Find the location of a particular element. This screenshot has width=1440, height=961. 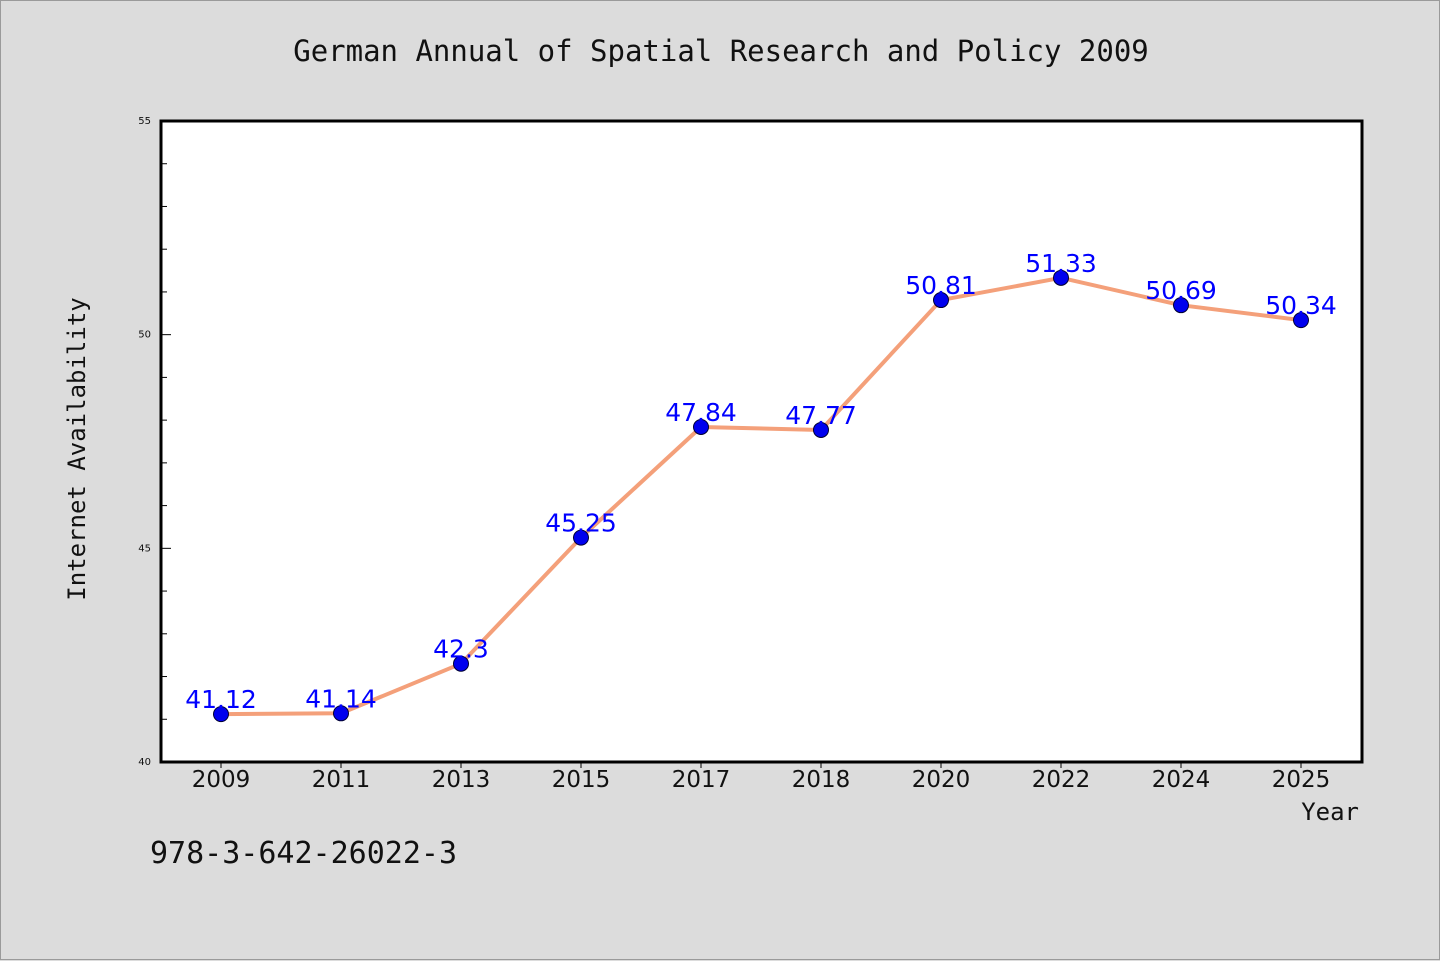

data-label: 41.14 is located at coordinates (341, 698).